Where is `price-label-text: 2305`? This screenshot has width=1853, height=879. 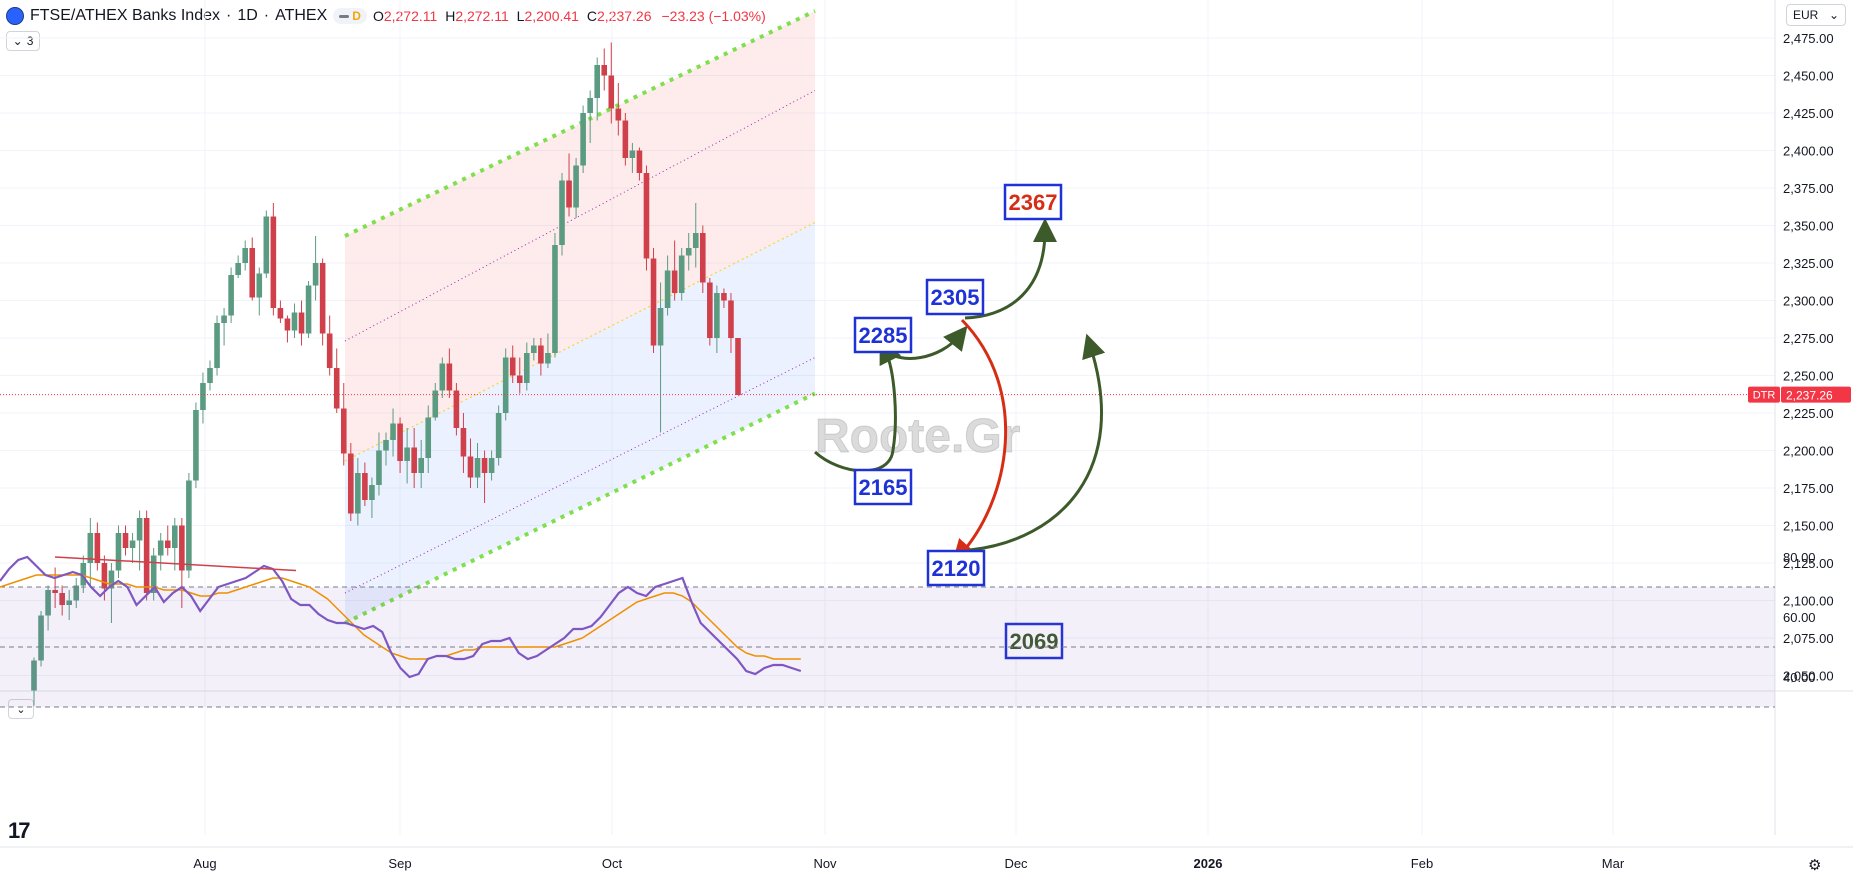
price-label-text: 2305 is located at coordinates (955, 297).